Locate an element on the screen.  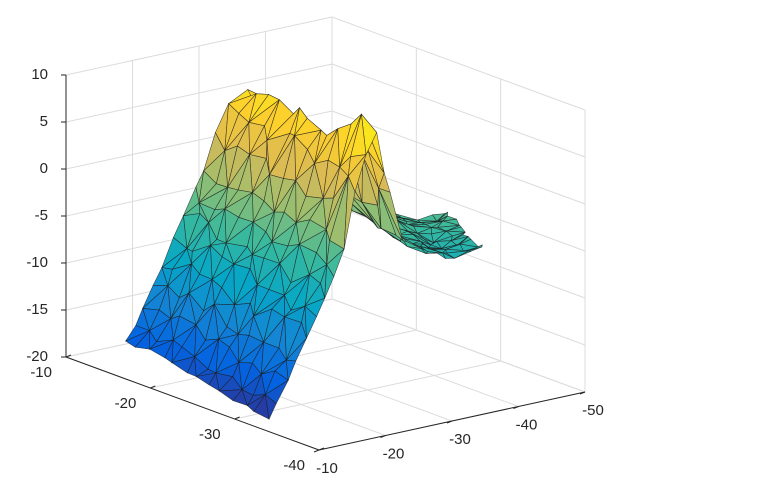
x-tick-label: -40 is located at coordinates (527, 424).